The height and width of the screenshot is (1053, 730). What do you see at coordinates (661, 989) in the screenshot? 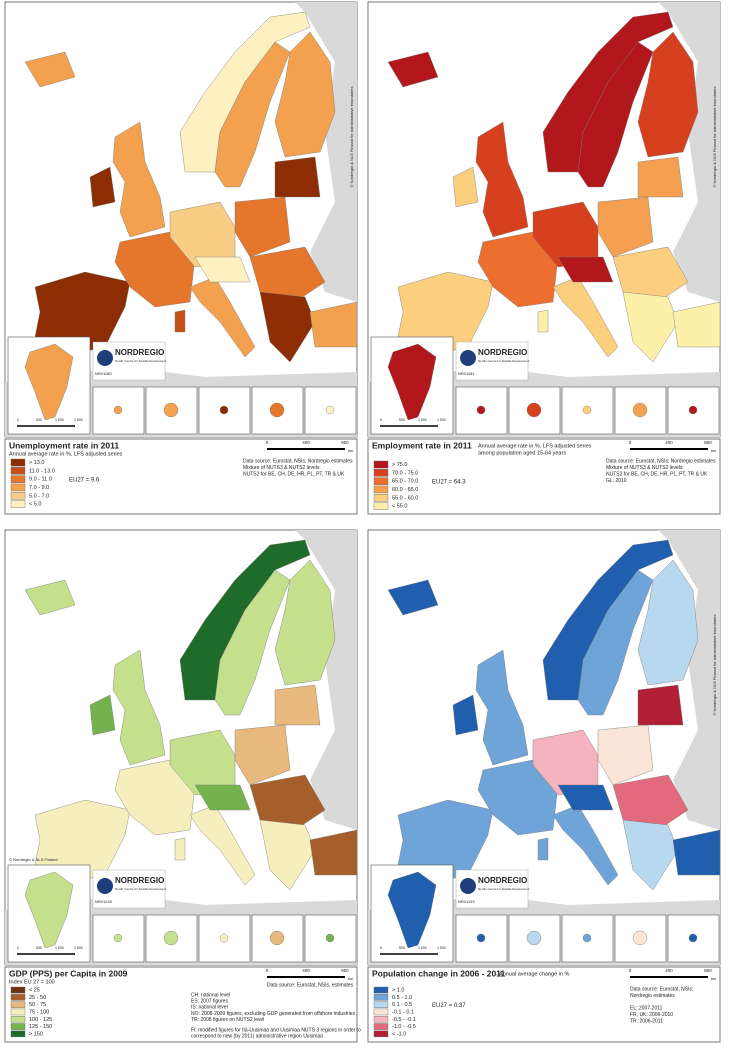
I see `note: Data source: Eurostat, NSIs;` at bounding box center [661, 989].